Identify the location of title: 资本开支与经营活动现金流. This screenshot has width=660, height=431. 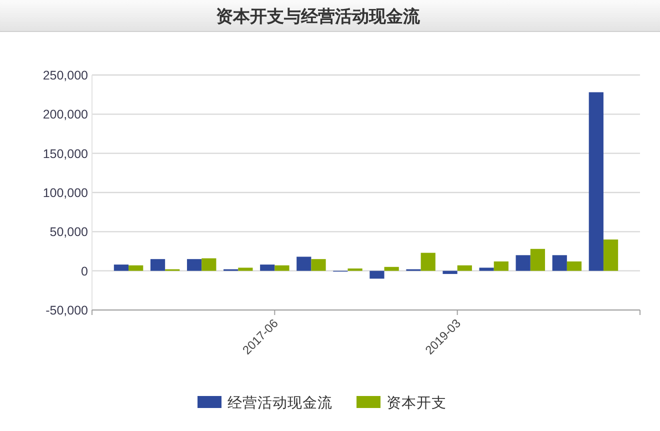
(318, 16).